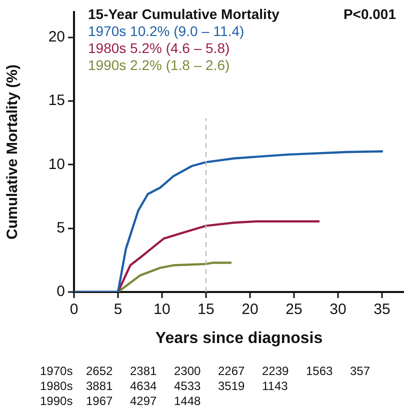 Image resolution: width=404 pixels, height=418 pixels. Describe the element at coordinates (56, 164) in the screenshot. I see `y-tick-label: 10` at that location.